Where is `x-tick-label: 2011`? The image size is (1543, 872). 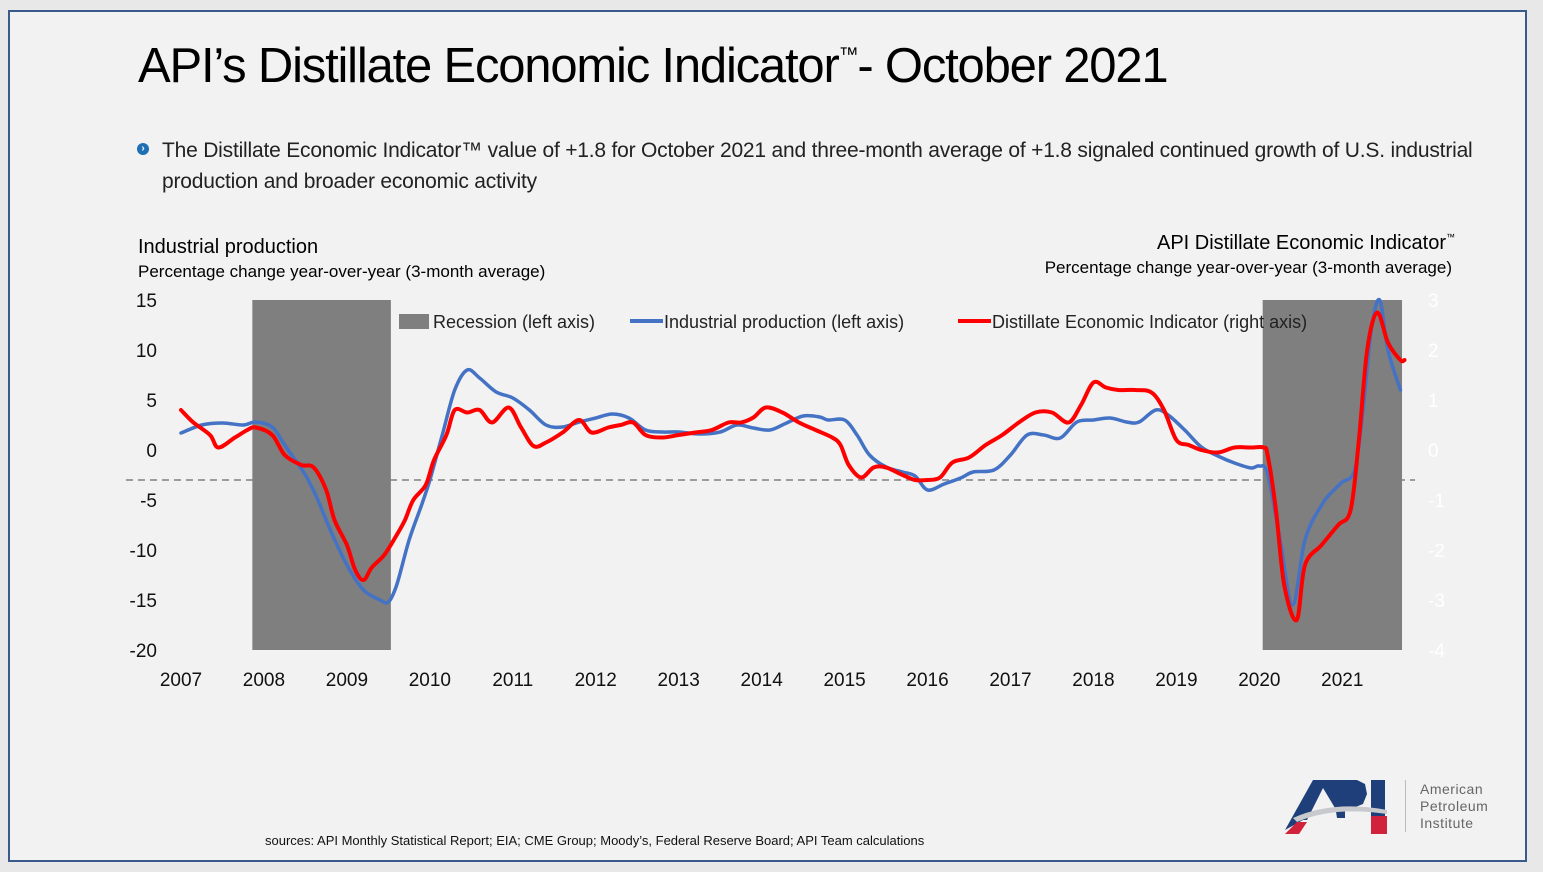
x-tick-label: 2011 is located at coordinates (512, 680).